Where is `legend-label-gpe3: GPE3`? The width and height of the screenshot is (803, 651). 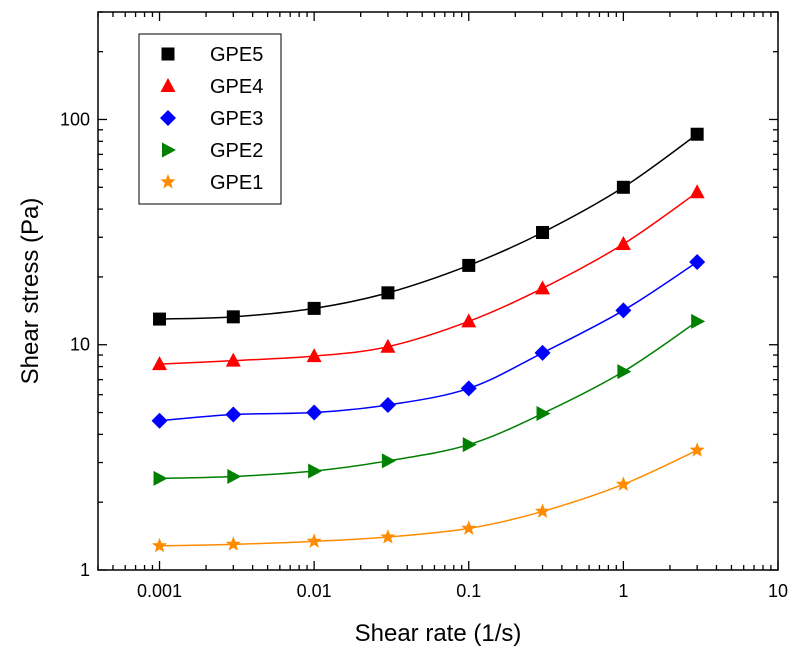
legend-label-gpe3: GPE3 is located at coordinates (236, 119).